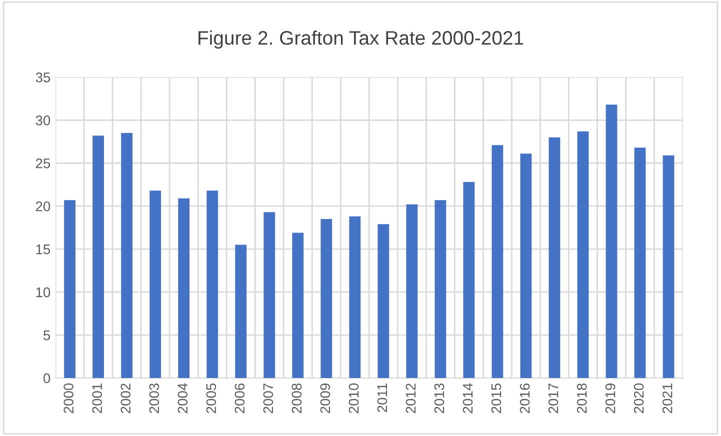 The height and width of the screenshot is (436, 721). Describe the element at coordinates (211, 398) in the screenshot. I see `x-tick-label: 2005` at that location.